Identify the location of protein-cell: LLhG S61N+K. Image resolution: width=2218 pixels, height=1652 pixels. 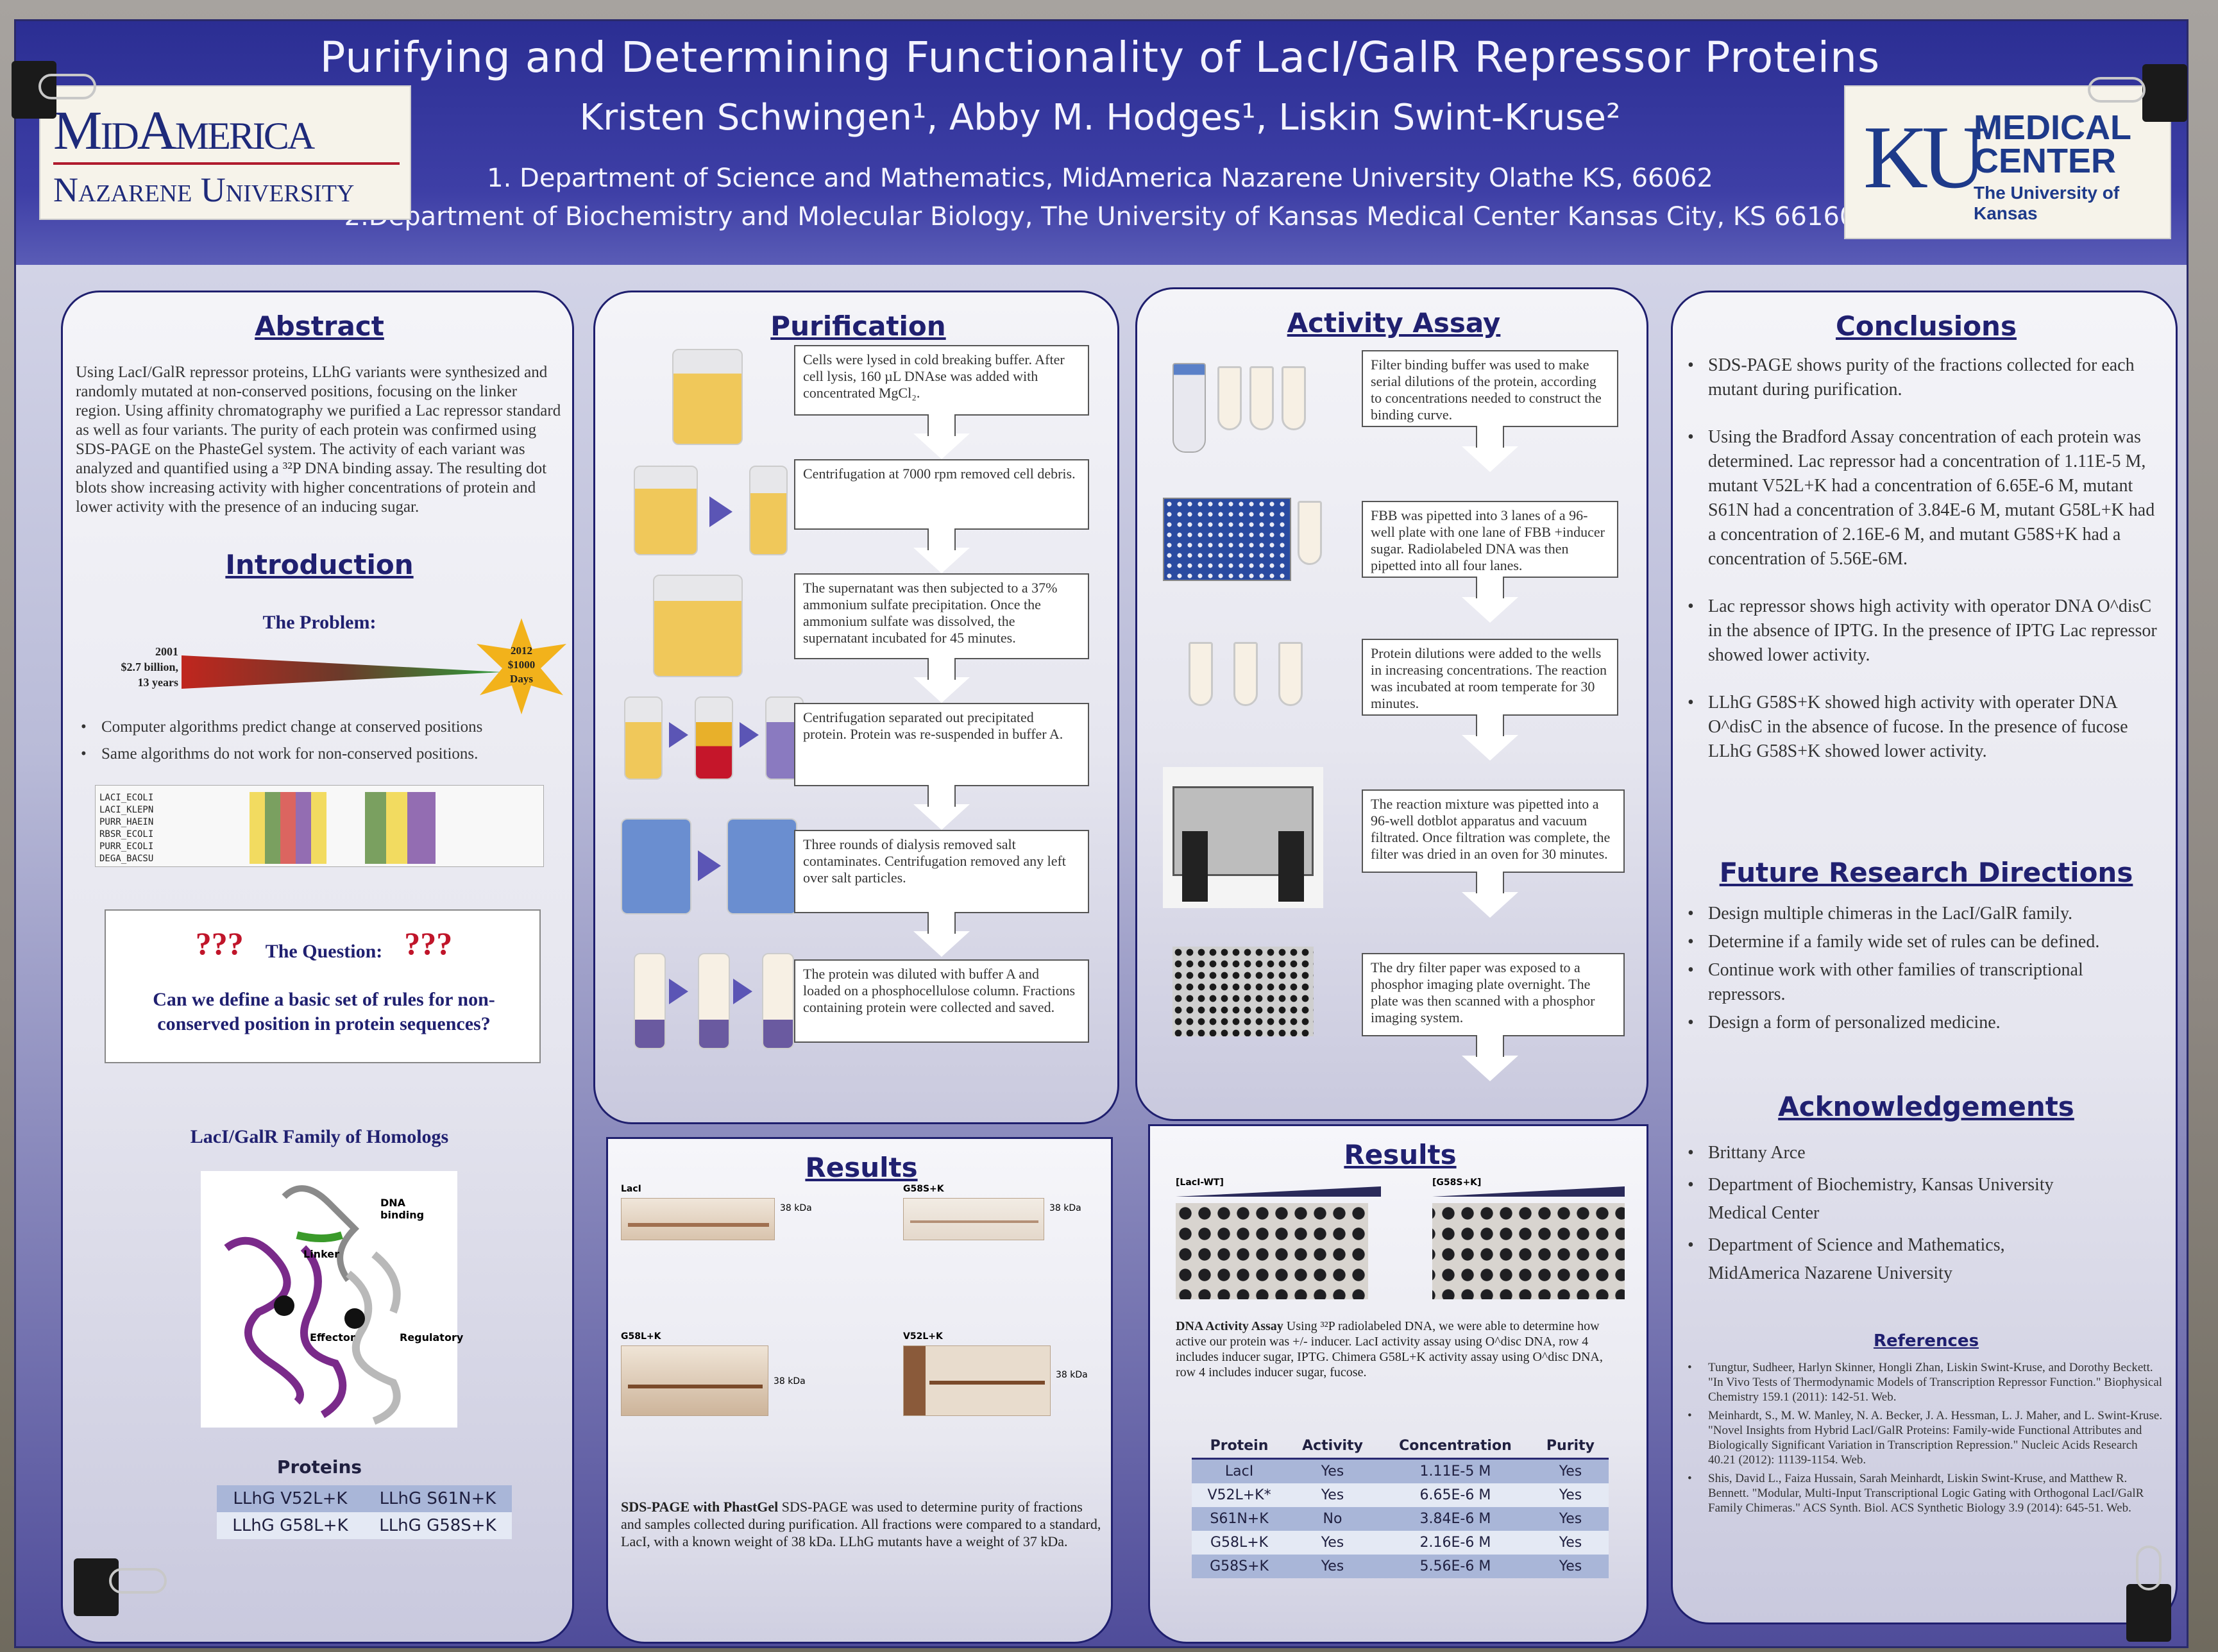
(437, 1498).